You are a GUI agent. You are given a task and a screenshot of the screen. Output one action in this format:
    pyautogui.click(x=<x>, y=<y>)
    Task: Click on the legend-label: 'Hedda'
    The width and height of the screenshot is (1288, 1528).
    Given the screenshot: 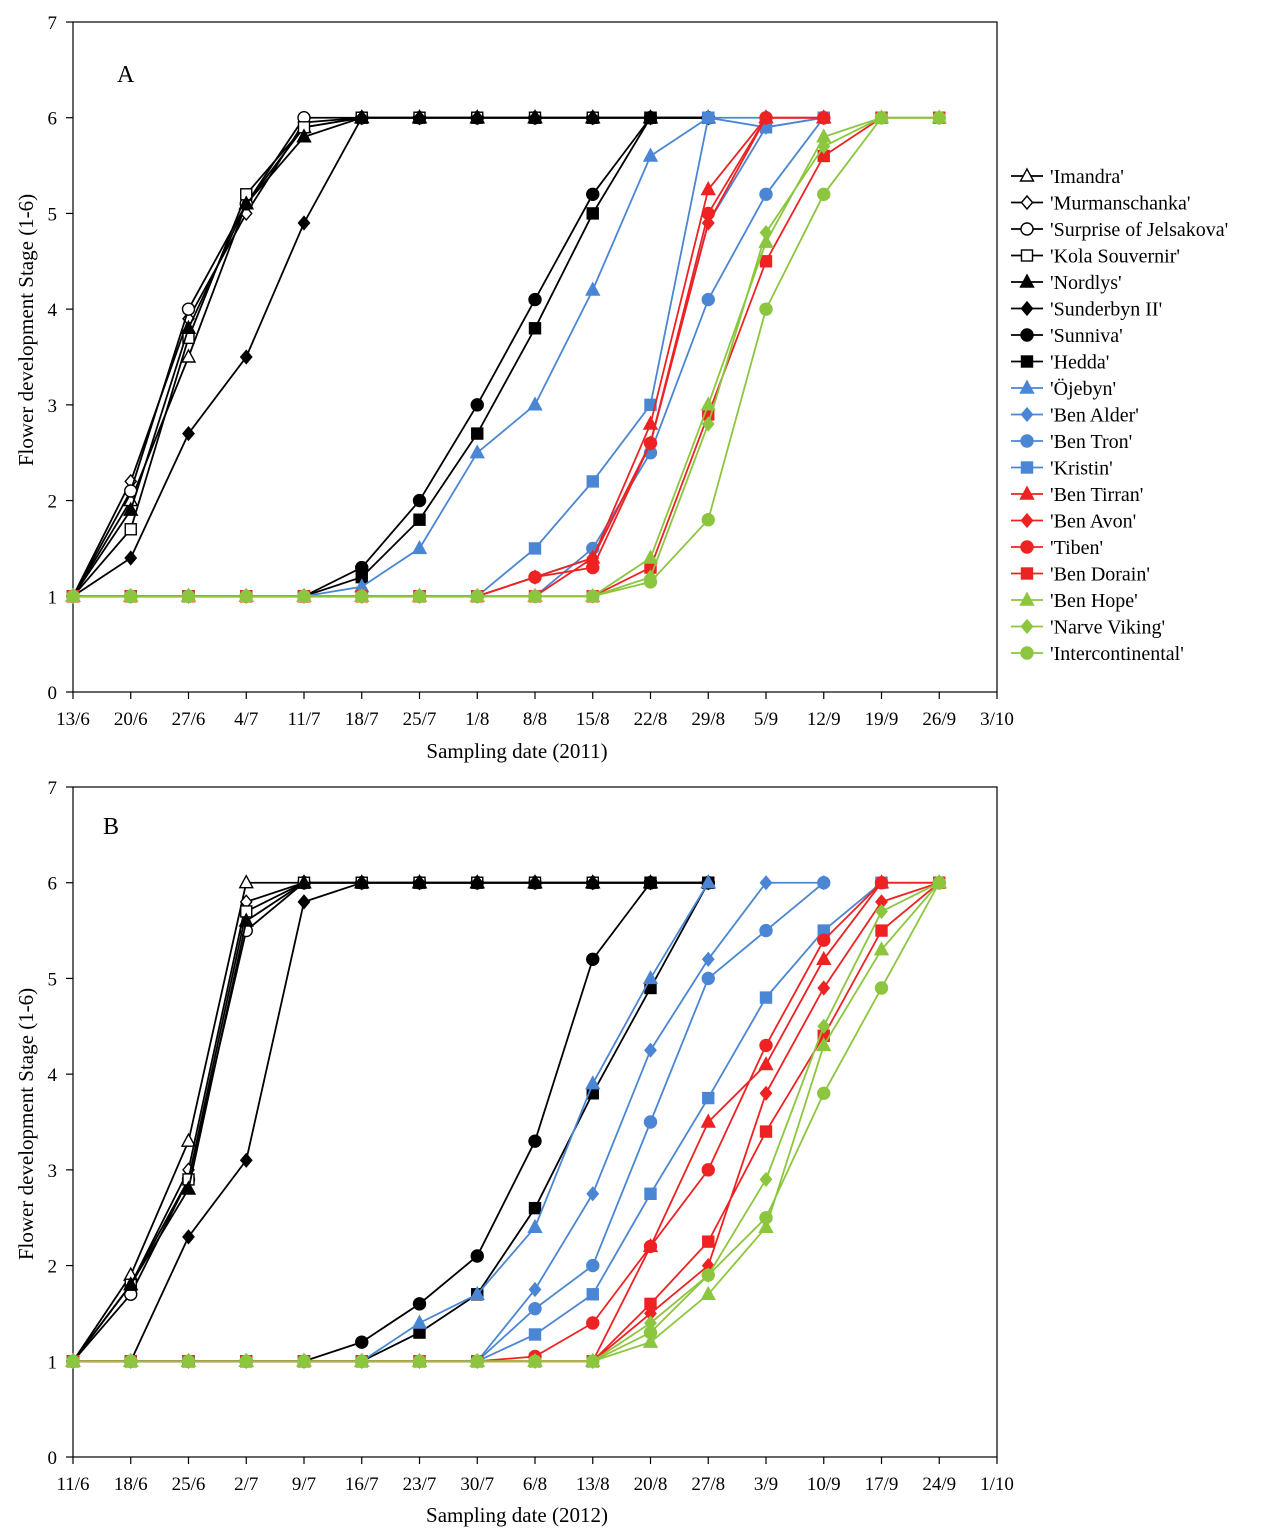 What is the action you would take?
    pyautogui.click(x=1079, y=363)
    